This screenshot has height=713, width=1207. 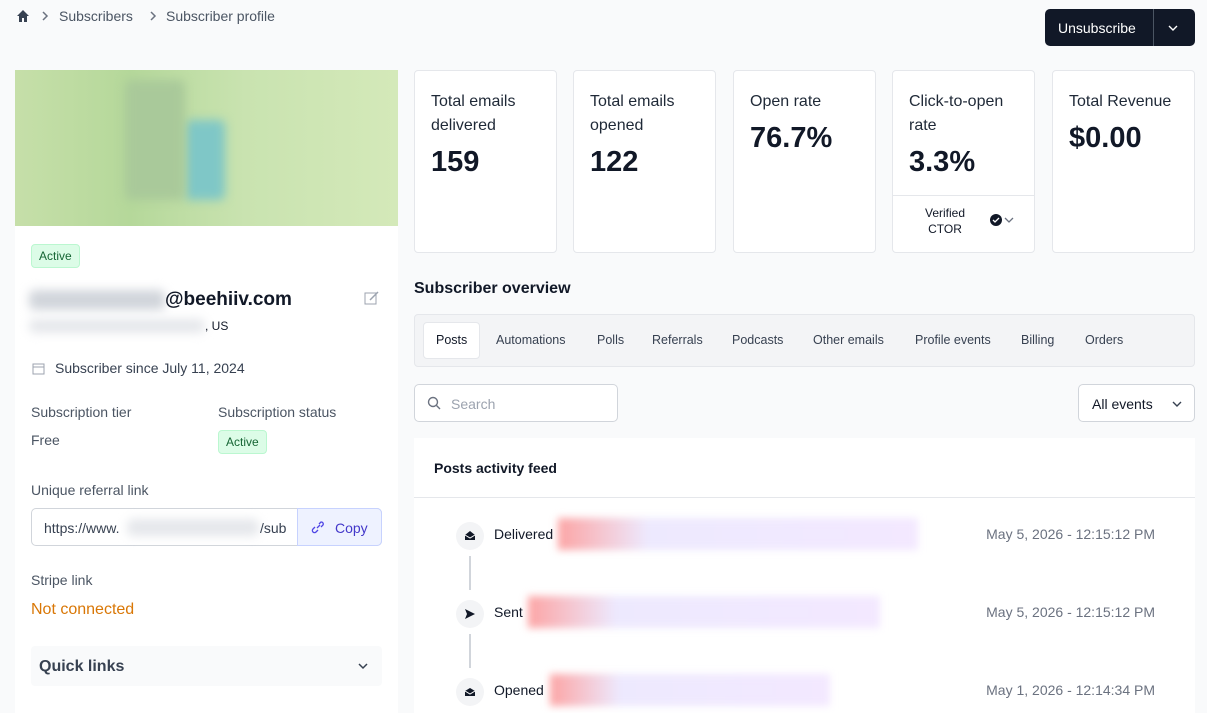 I want to click on stat-card: Total Revenue $0.00, so click(x=1123, y=161).